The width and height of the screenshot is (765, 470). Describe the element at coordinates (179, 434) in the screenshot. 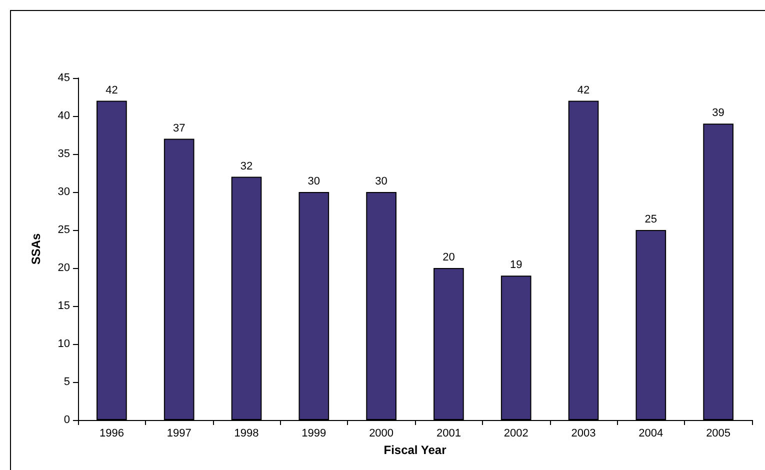

I see `x-tick-label: 1997` at that location.